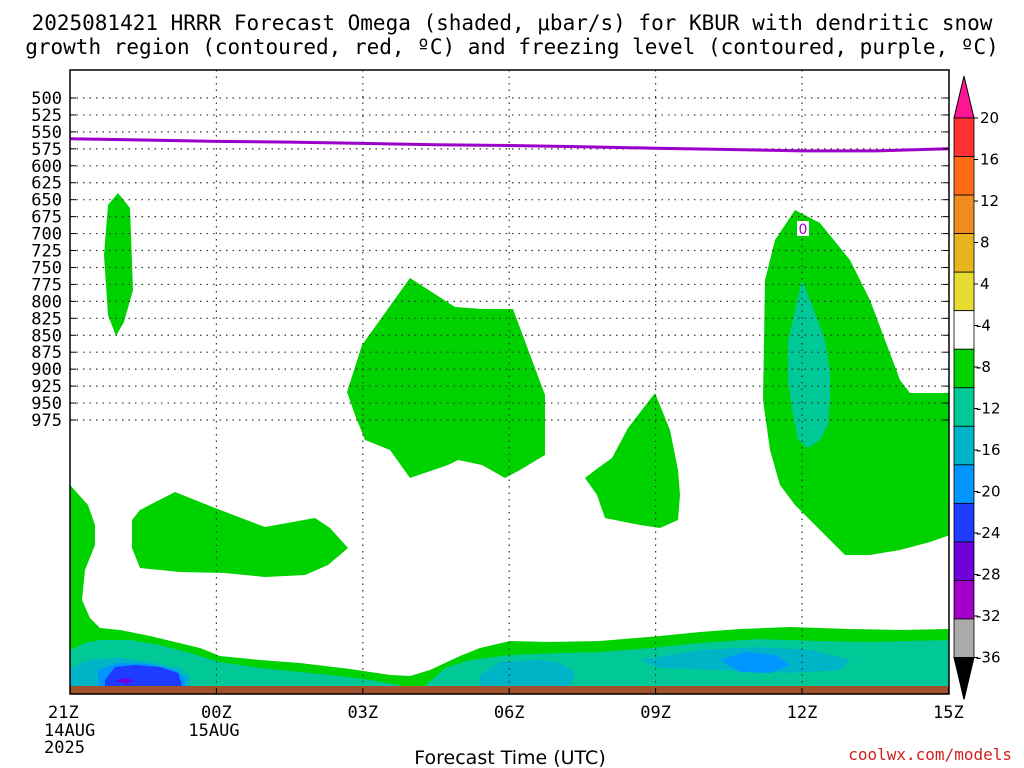  I want to click on colorbar-top-arrow, so click(964, 97).